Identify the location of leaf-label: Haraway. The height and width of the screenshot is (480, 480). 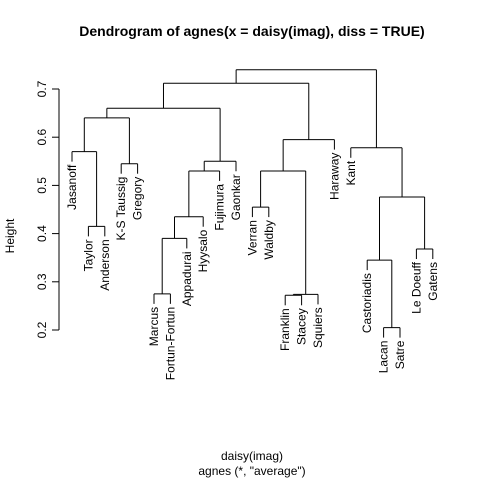
(334, 176).